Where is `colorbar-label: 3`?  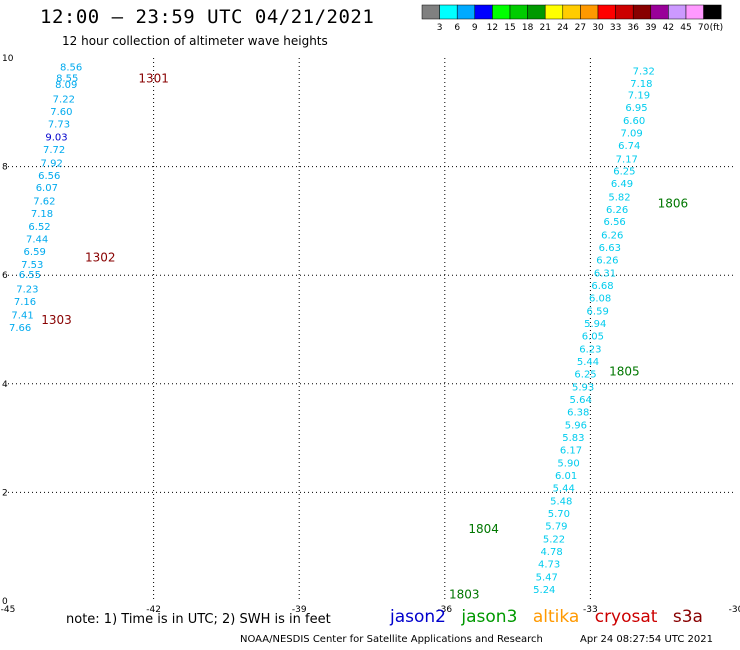 colorbar-label: 3 is located at coordinates (440, 28).